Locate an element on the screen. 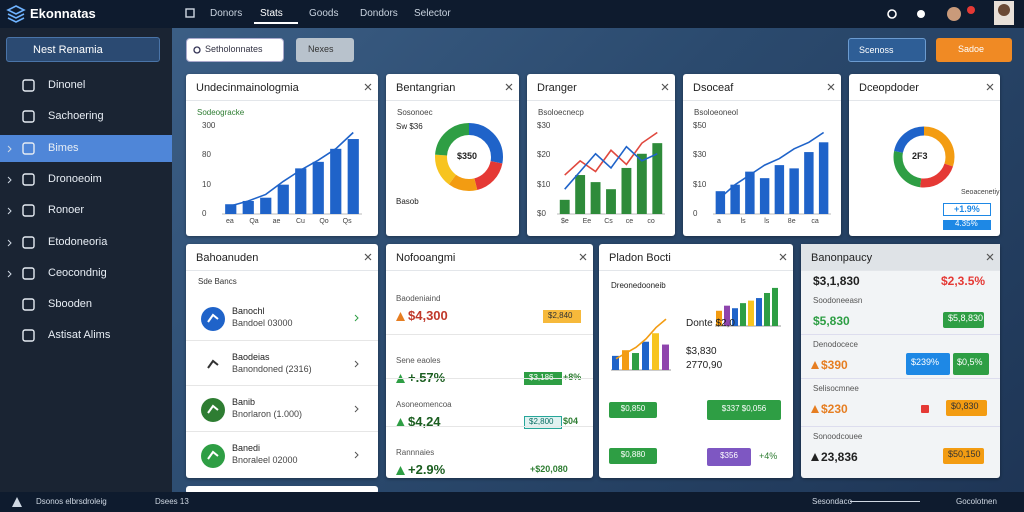  top-bar: Ekonnatas Donors Stats Goods Dondors Selector is located at coordinates (512, 14).